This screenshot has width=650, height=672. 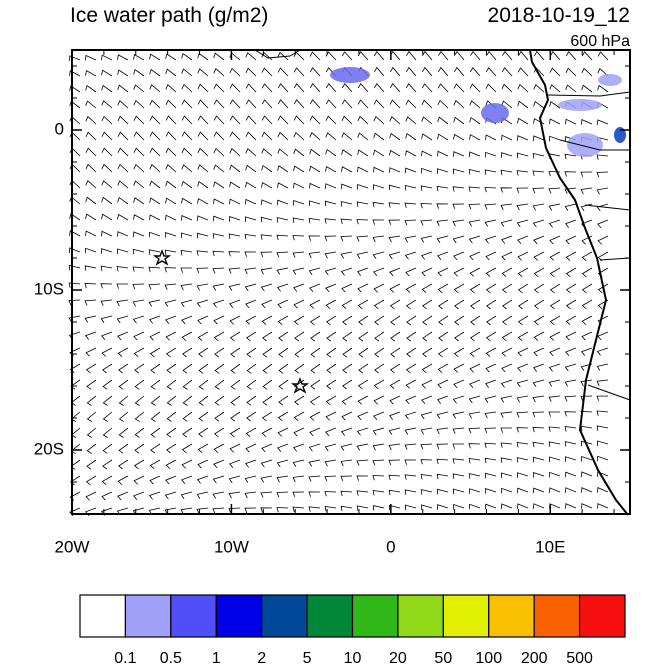 What do you see at coordinates (72, 546) in the screenshot?
I see `lon-tick-label: 20W` at bounding box center [72, 546].